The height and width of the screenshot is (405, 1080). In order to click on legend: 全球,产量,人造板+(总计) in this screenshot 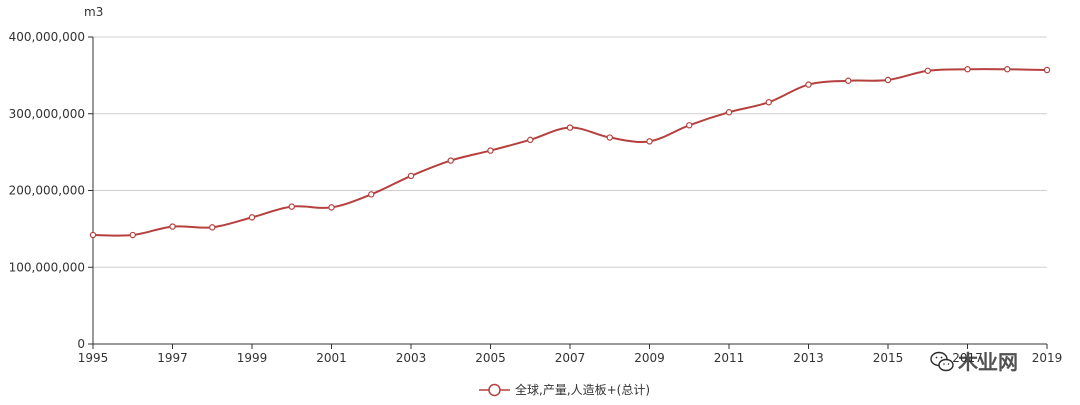, I will do `click(564, 389)`.